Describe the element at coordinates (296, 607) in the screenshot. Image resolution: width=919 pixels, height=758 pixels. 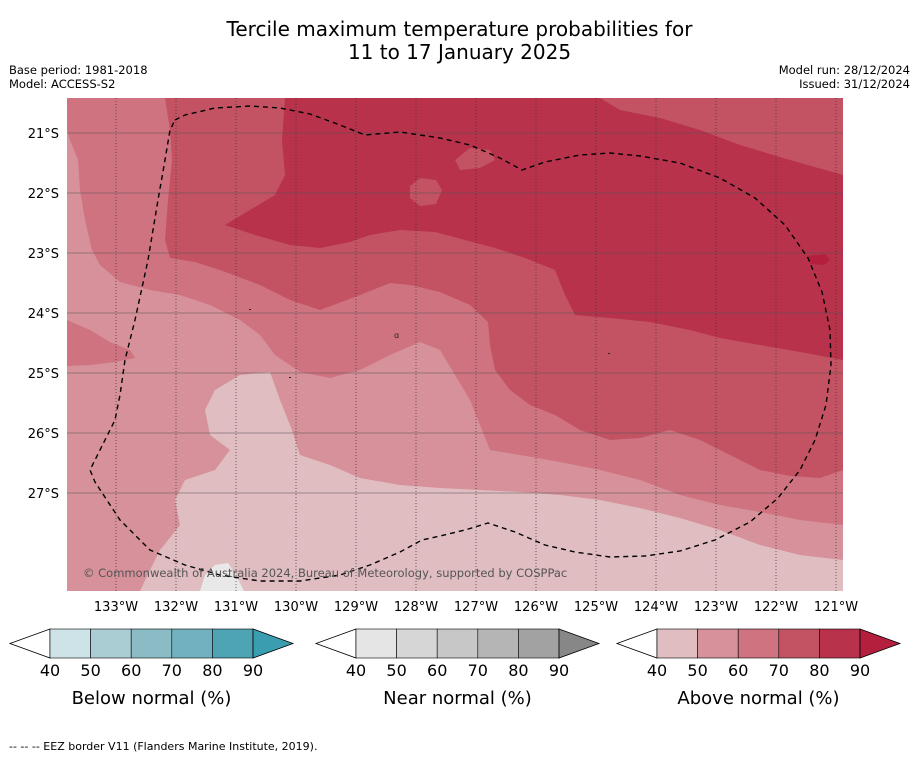
I see `longitude-label: 130°W` at that location.